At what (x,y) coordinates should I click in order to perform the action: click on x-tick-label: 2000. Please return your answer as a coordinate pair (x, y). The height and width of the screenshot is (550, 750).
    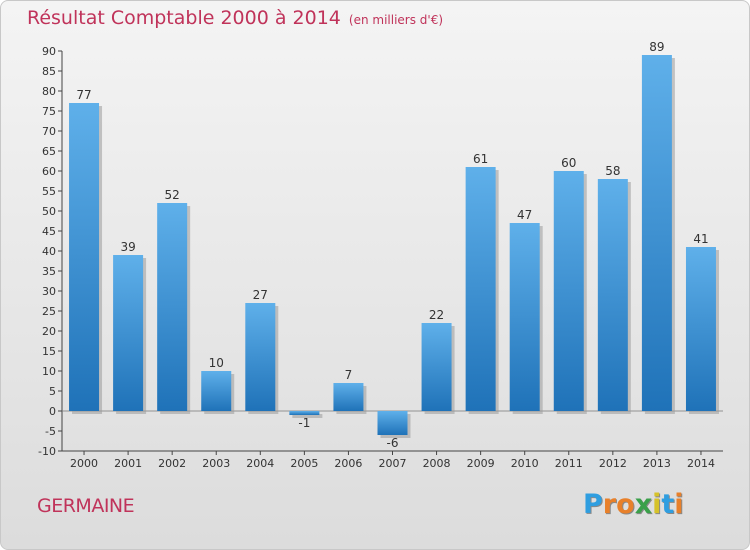
    Looking at the image, I should click on (84, 463).